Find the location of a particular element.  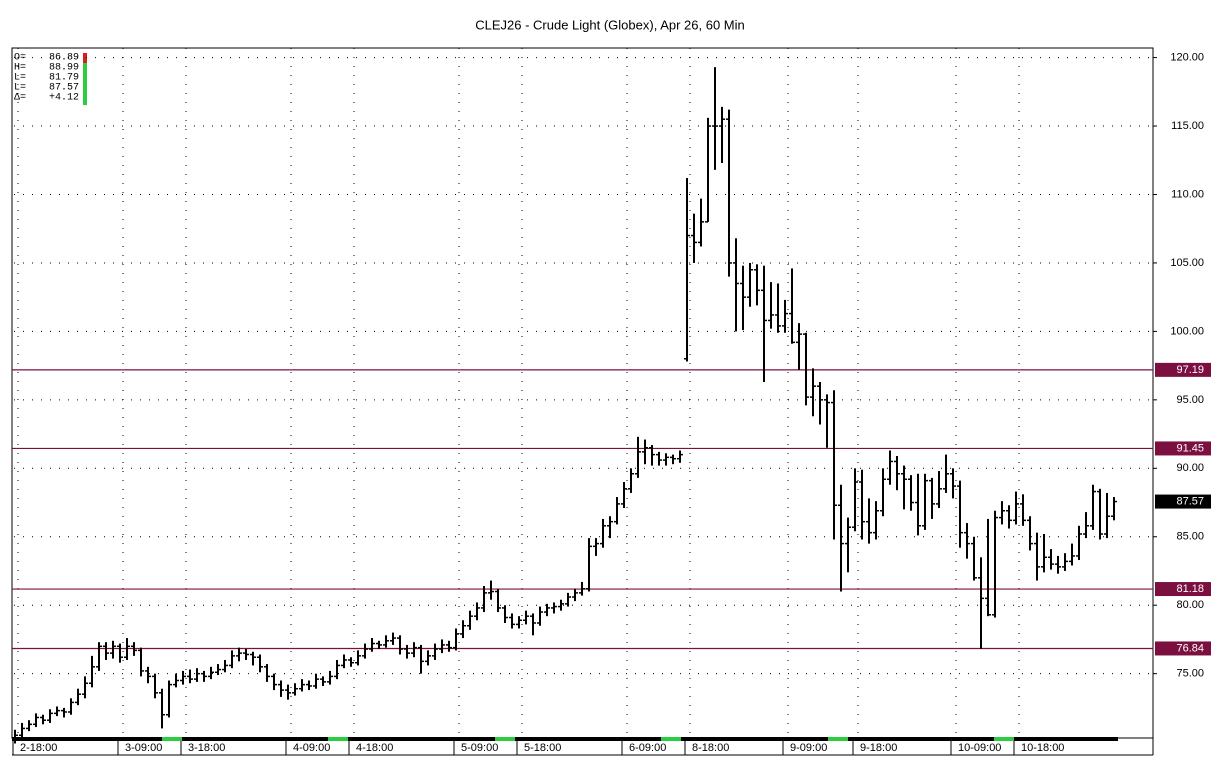

level-label: 91.45 is located at coordinates (1190, 448).